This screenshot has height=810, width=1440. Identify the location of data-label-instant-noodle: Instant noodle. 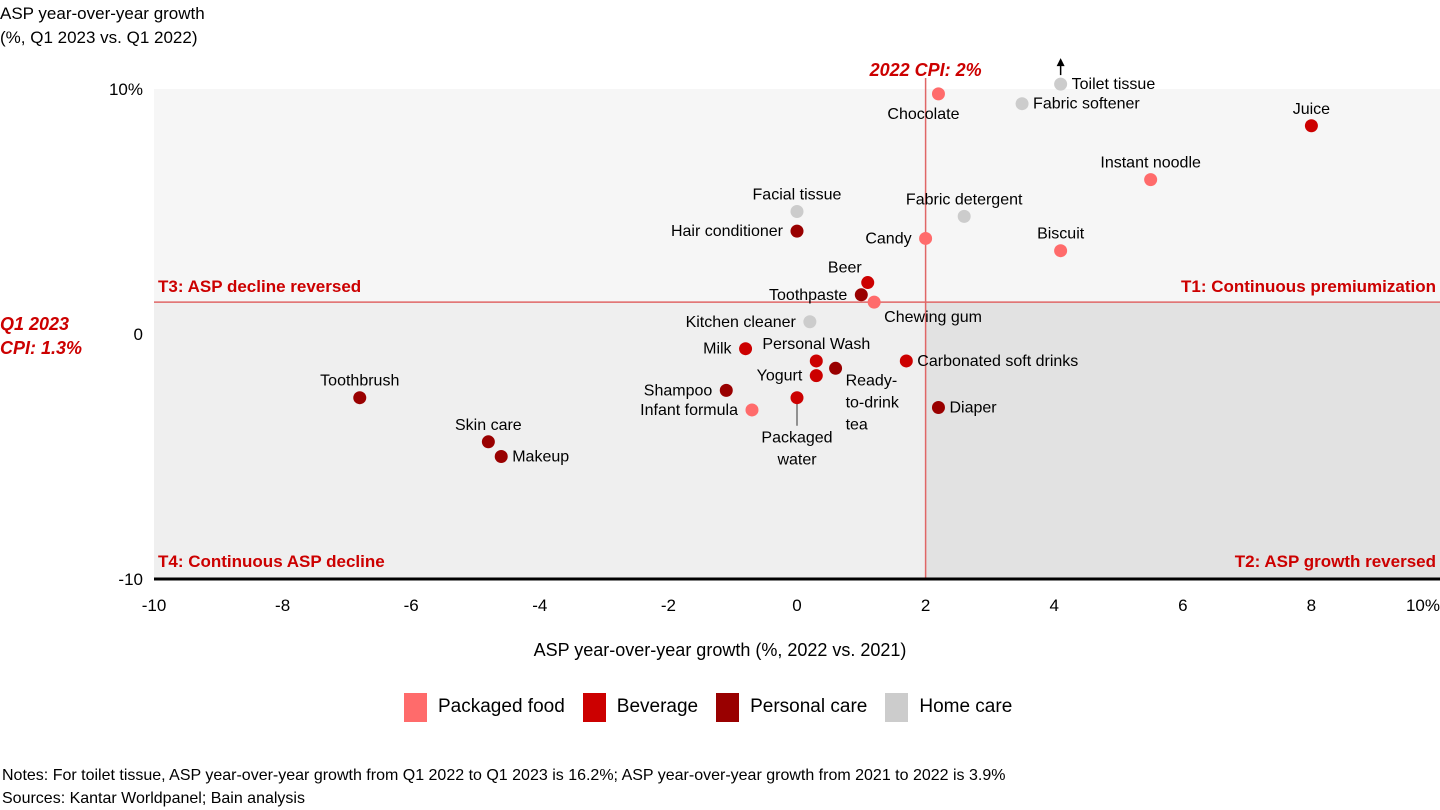
(1150, 163).